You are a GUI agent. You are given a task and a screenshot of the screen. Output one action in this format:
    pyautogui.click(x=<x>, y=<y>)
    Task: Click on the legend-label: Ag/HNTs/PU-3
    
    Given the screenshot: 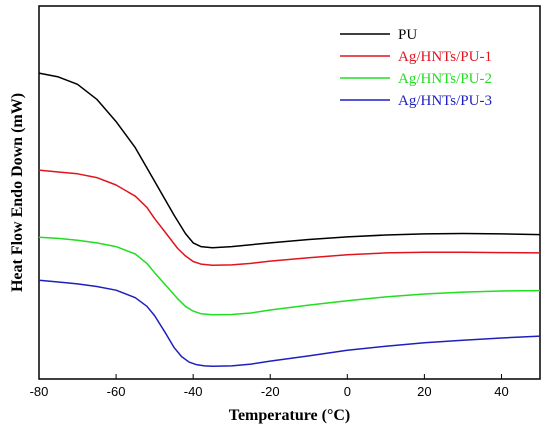 What is the action you would take?
    pyautogui.click(x=445, y=101)
    